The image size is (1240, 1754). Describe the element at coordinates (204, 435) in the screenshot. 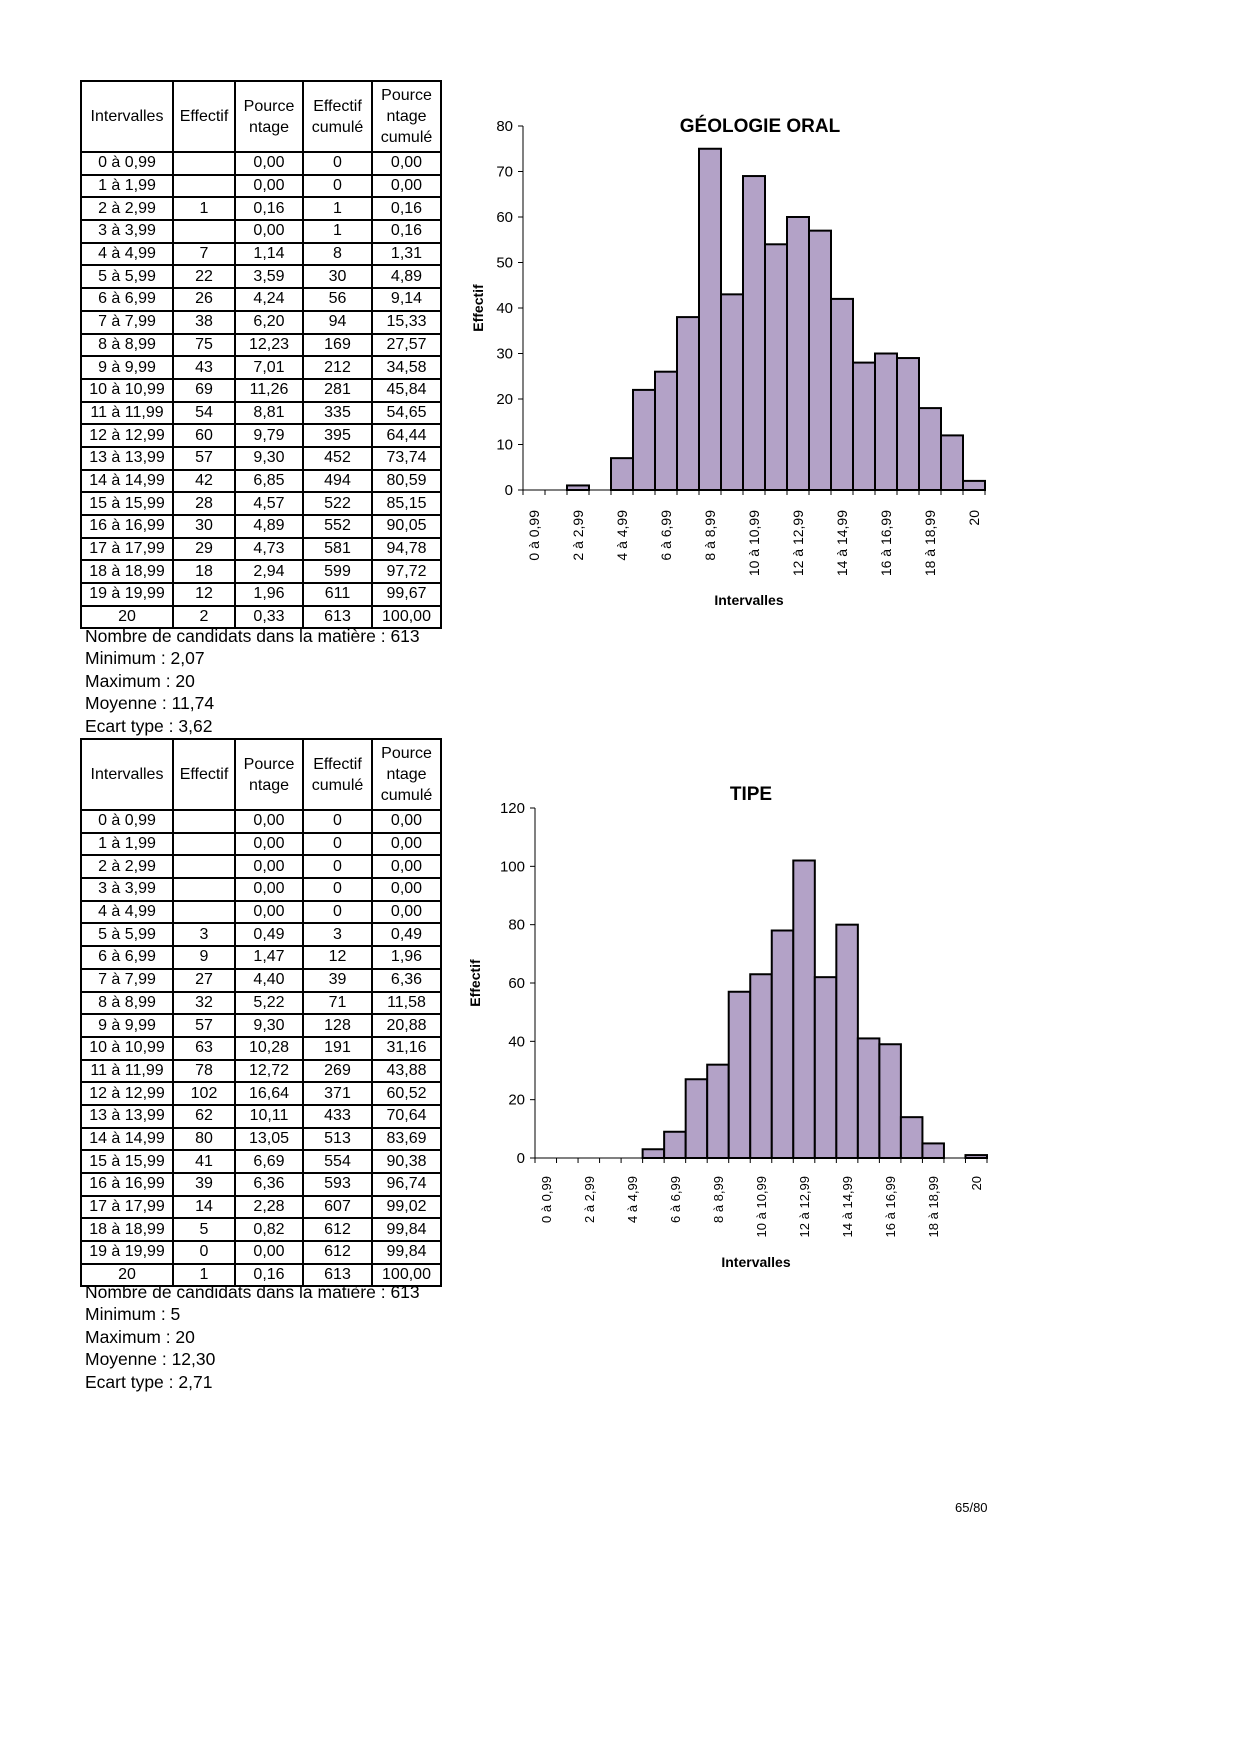

I see `table-cell: 60` at that location.